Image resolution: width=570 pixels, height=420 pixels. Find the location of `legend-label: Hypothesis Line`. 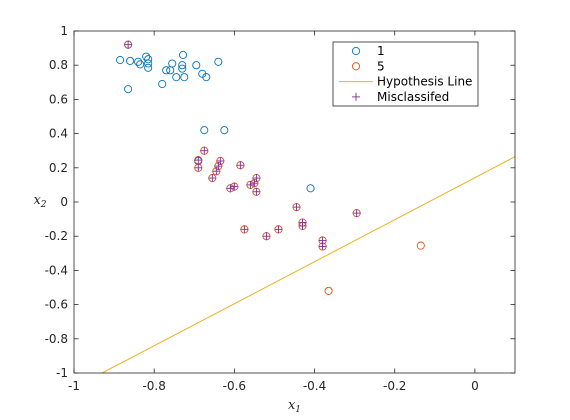

legend-label: Hypothesis Line is located at coordinates (424, 82).